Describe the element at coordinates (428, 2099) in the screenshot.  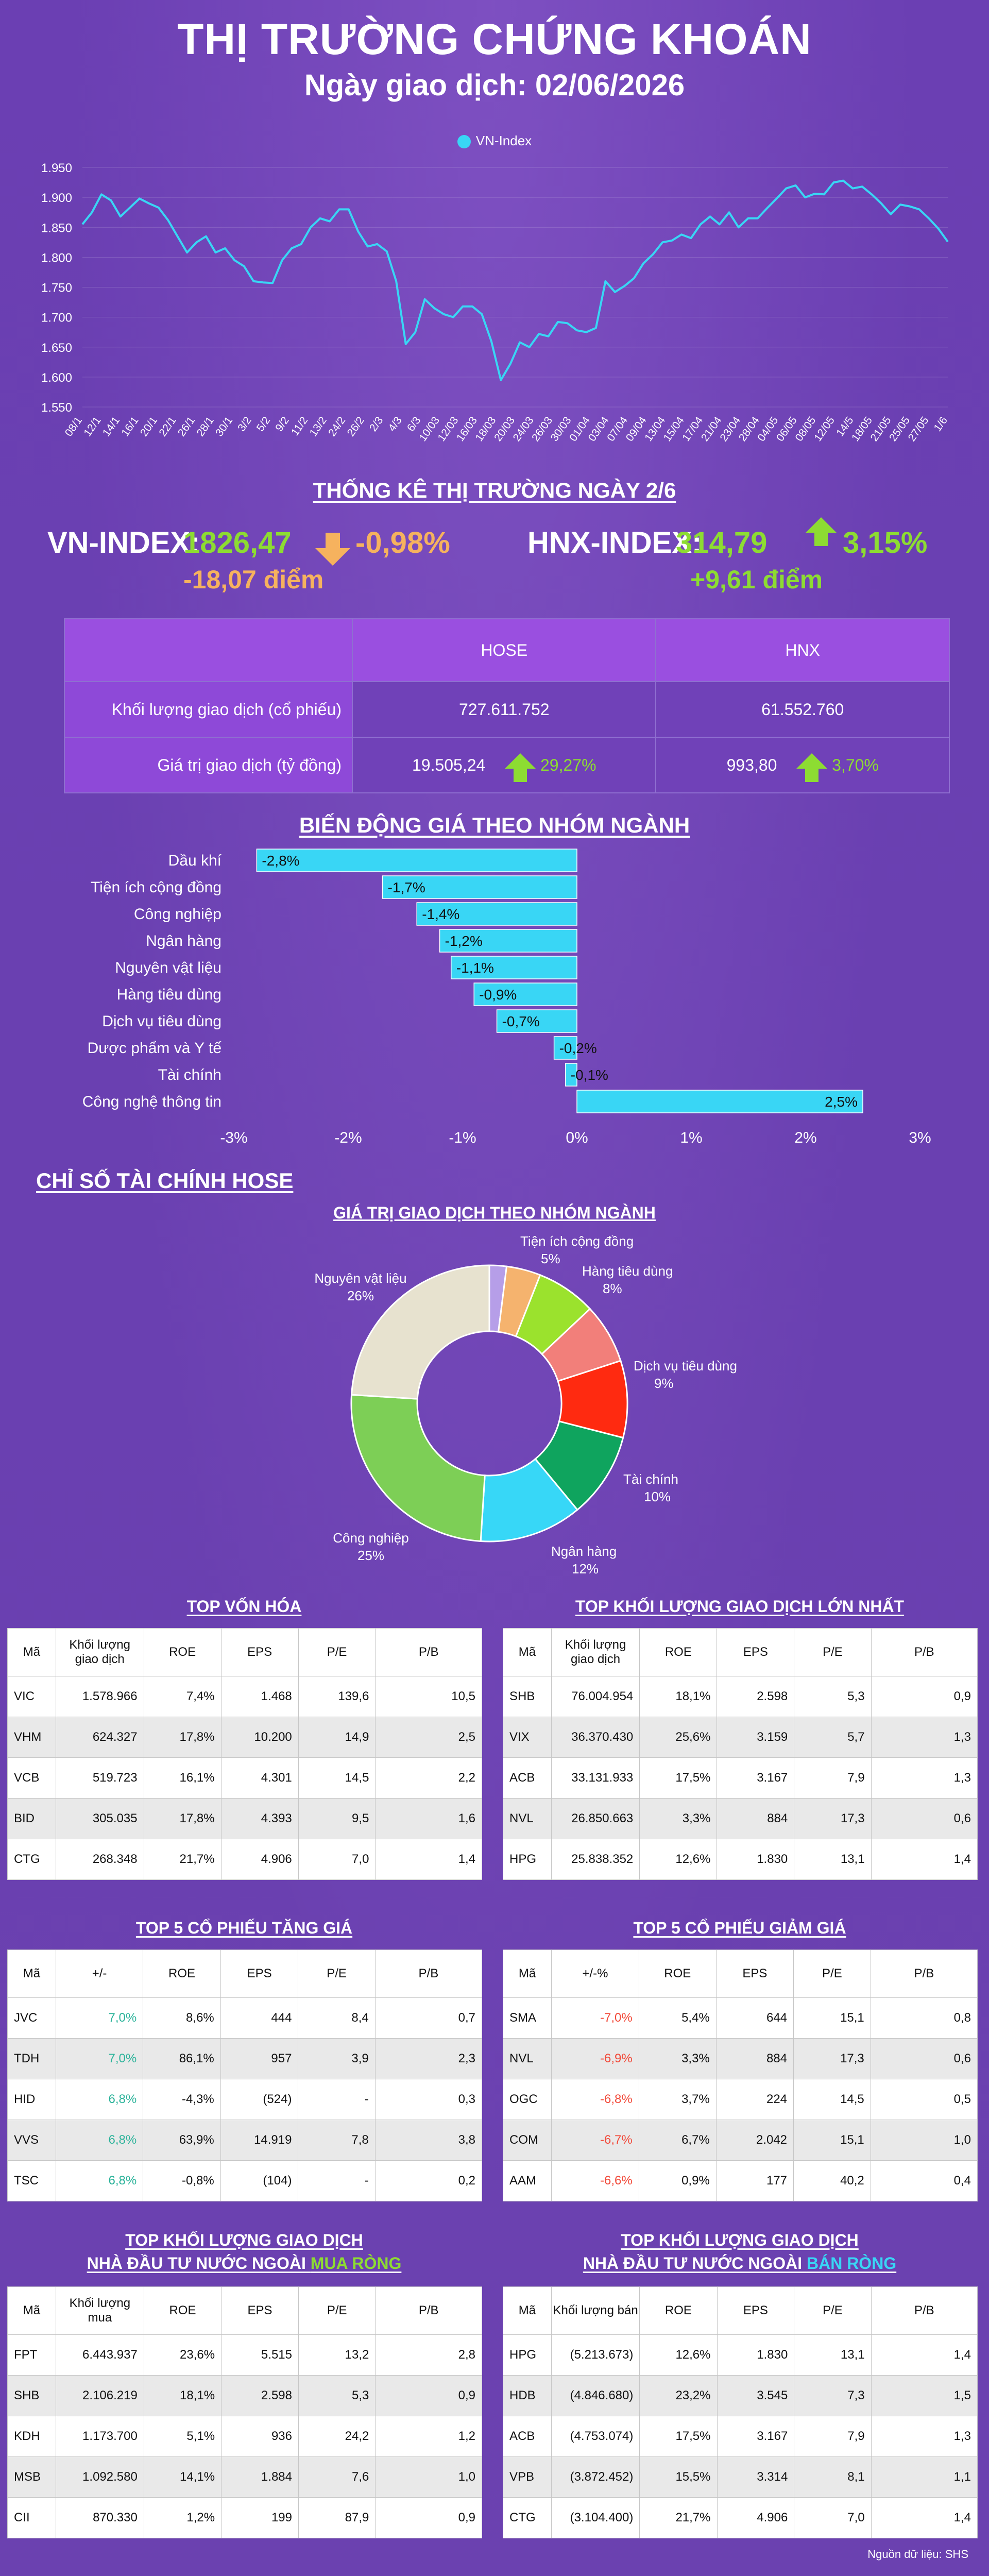
I see `table-cell: 0,3` at that location.